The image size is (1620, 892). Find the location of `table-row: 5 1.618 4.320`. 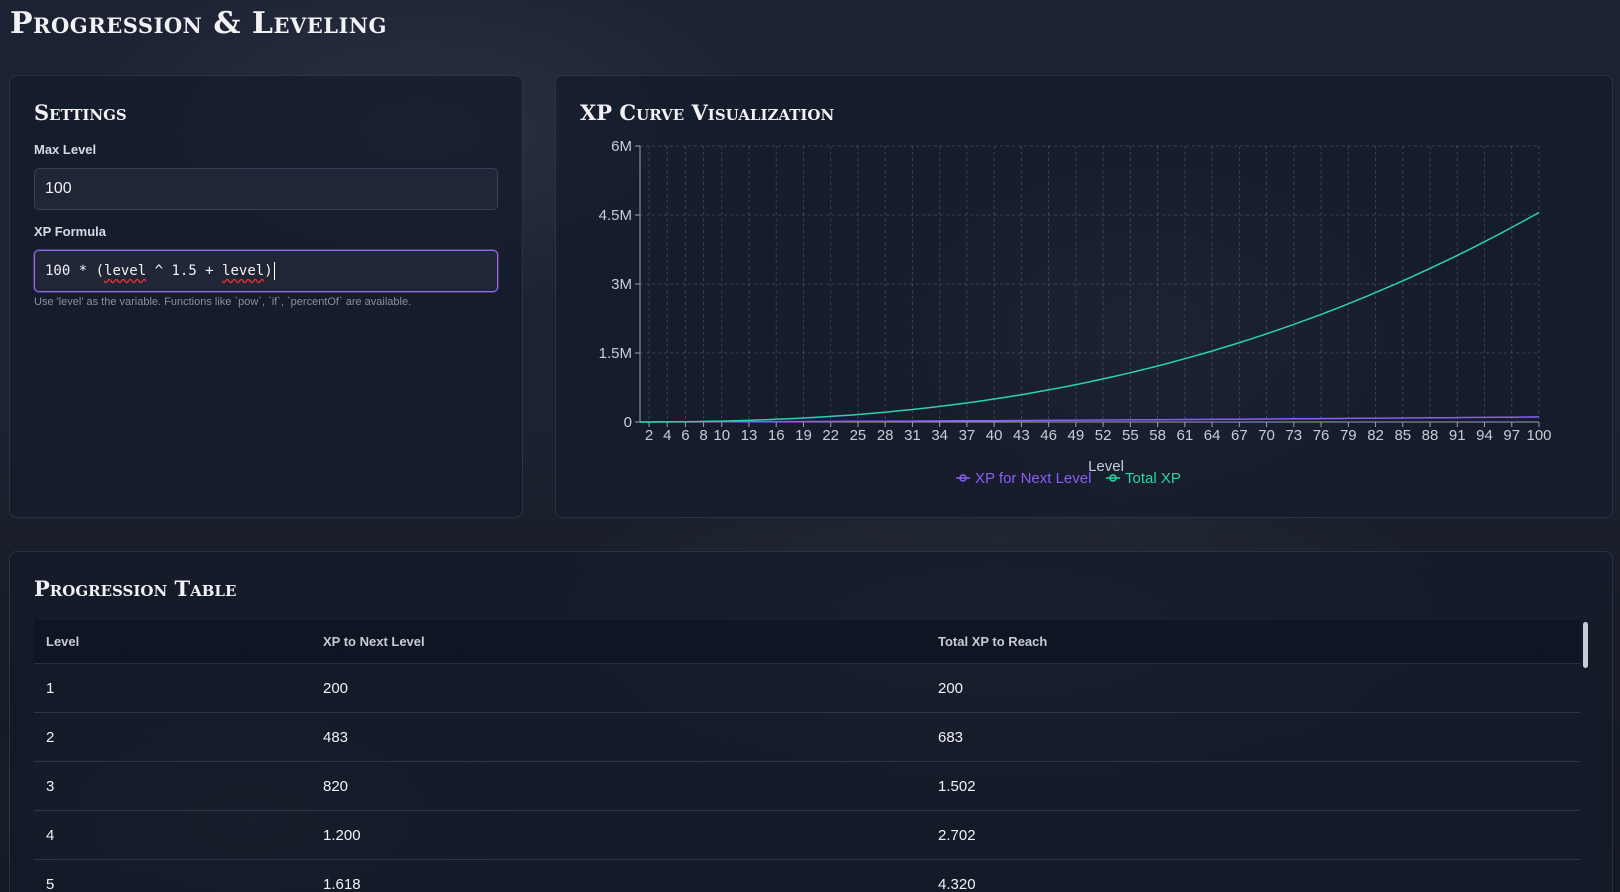

table-row: 5 1.618 4.320 is located at coordinates (807, 876).